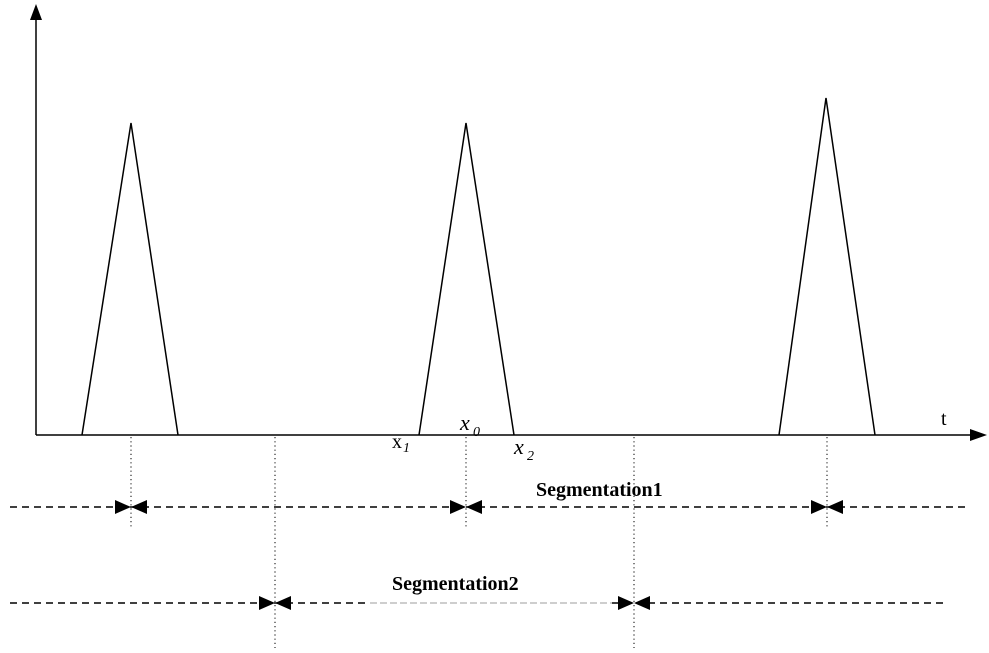 The width and height of the screenshot is (989, 653). I want to click on t-axis-label: t, so click(944, 419).